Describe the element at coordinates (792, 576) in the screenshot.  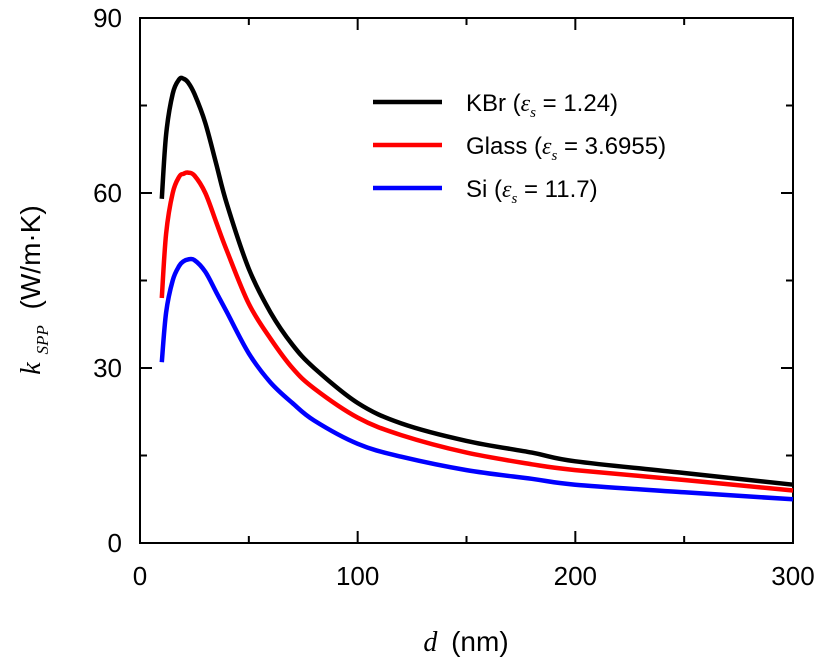
I see `x-tick-label: 300` at that location.